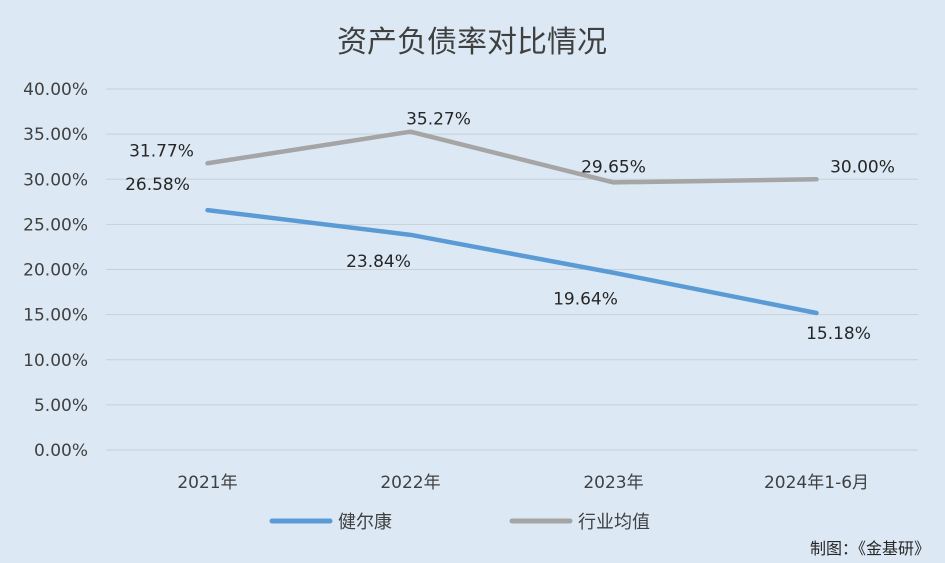 The height and width of the screenshot is (563, 945). What do you see at coordinates (585, 300) in the screenshot?
I see `data-label: 19.64%` at bounding box center [585, 300].